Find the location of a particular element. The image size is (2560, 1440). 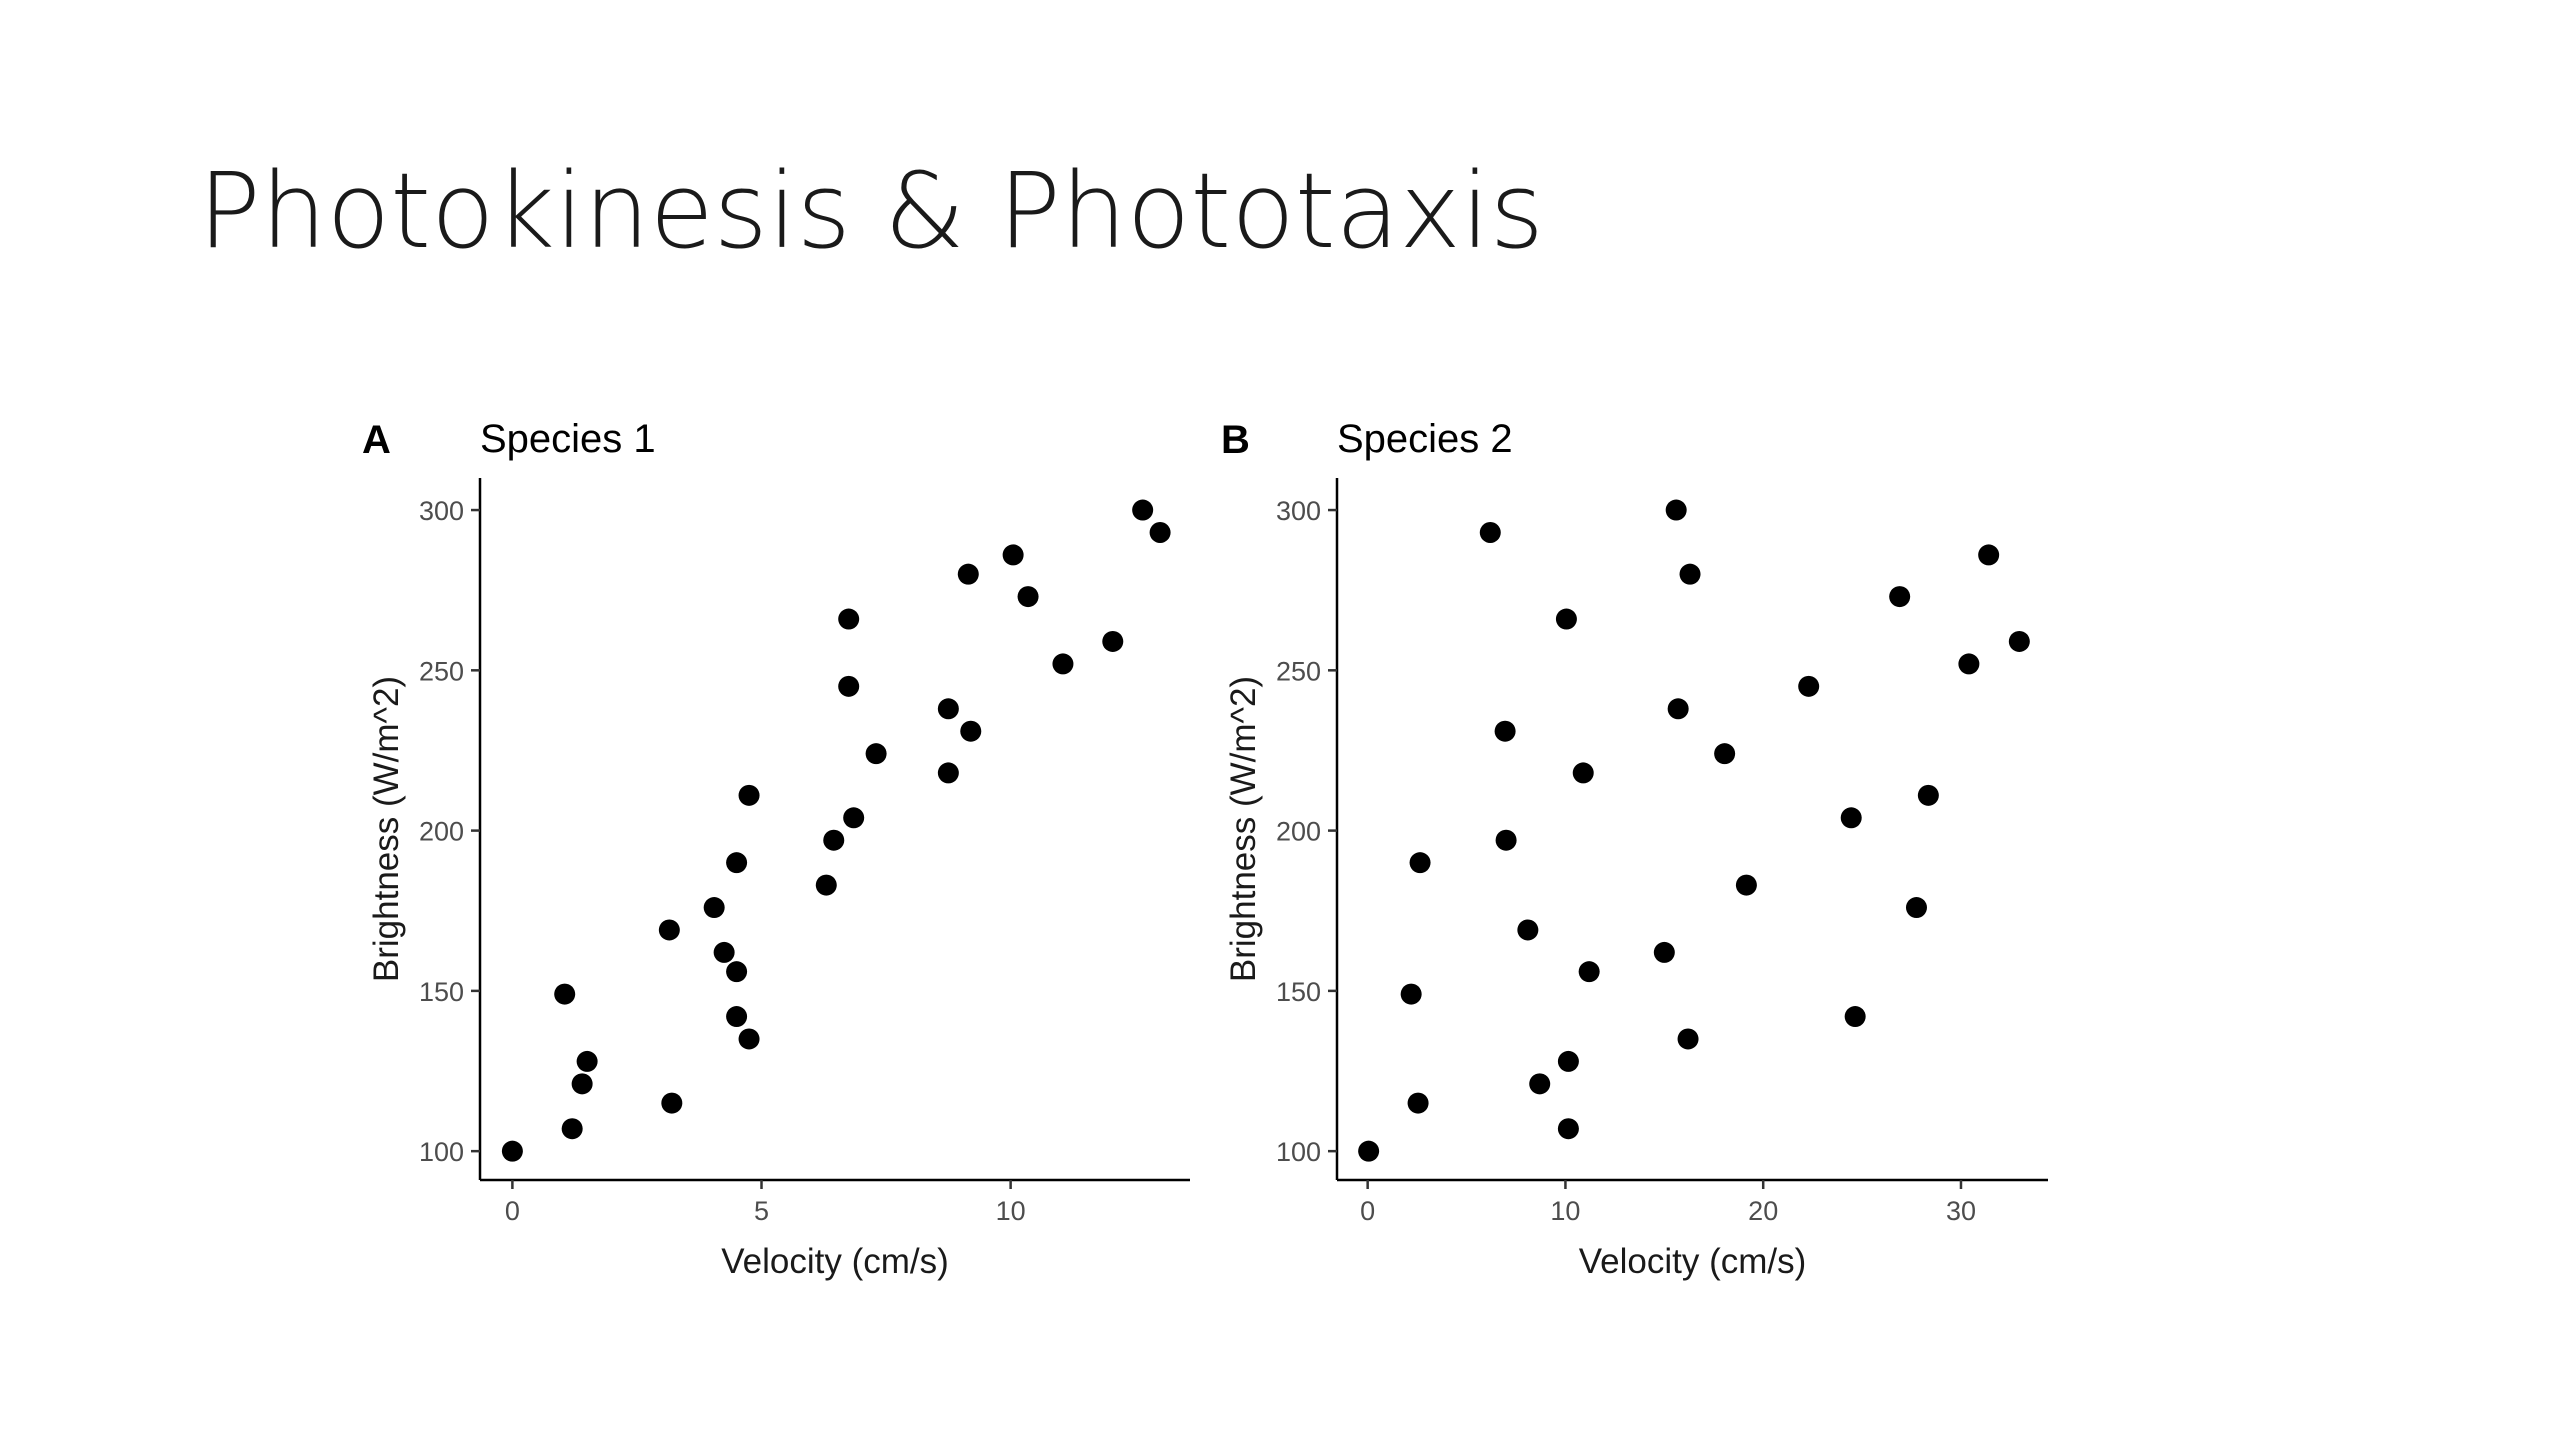

x-tick-label: 5 is located at coordinates (761, 1211).